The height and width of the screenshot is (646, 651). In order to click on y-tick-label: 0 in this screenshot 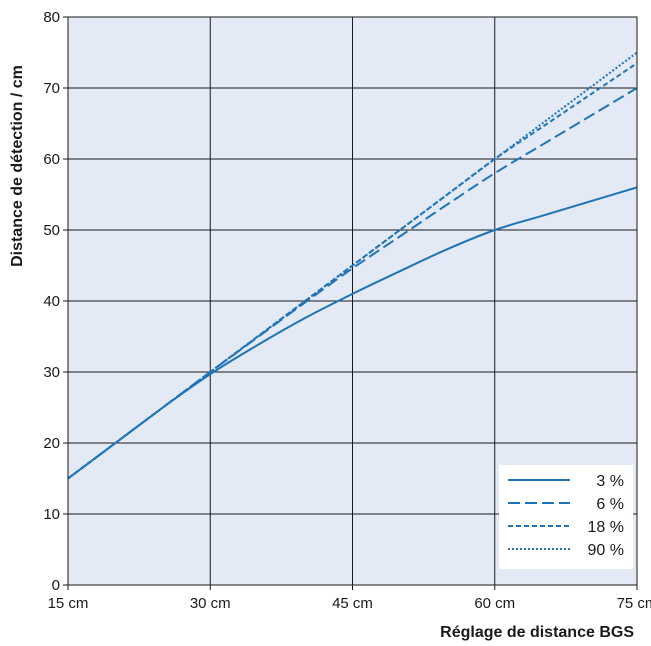, I will do `click(56, 585)`.